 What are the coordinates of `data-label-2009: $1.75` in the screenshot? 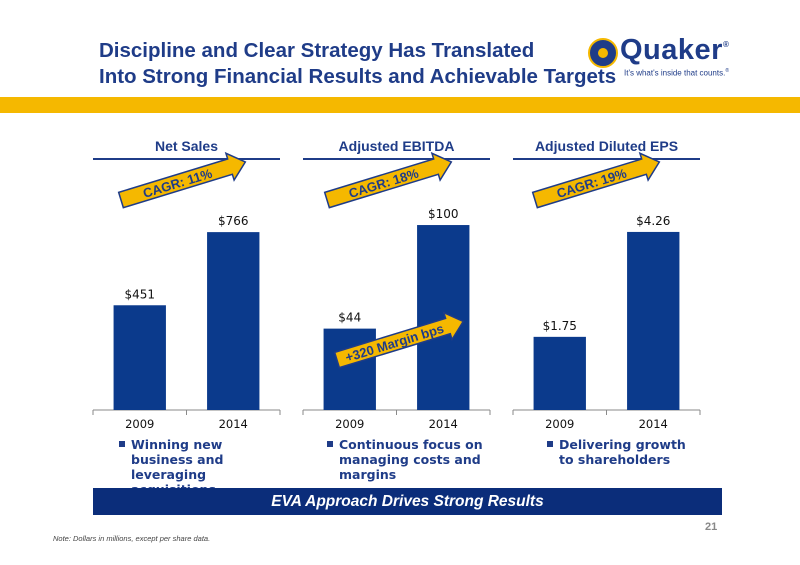 It's located at (560, 326).